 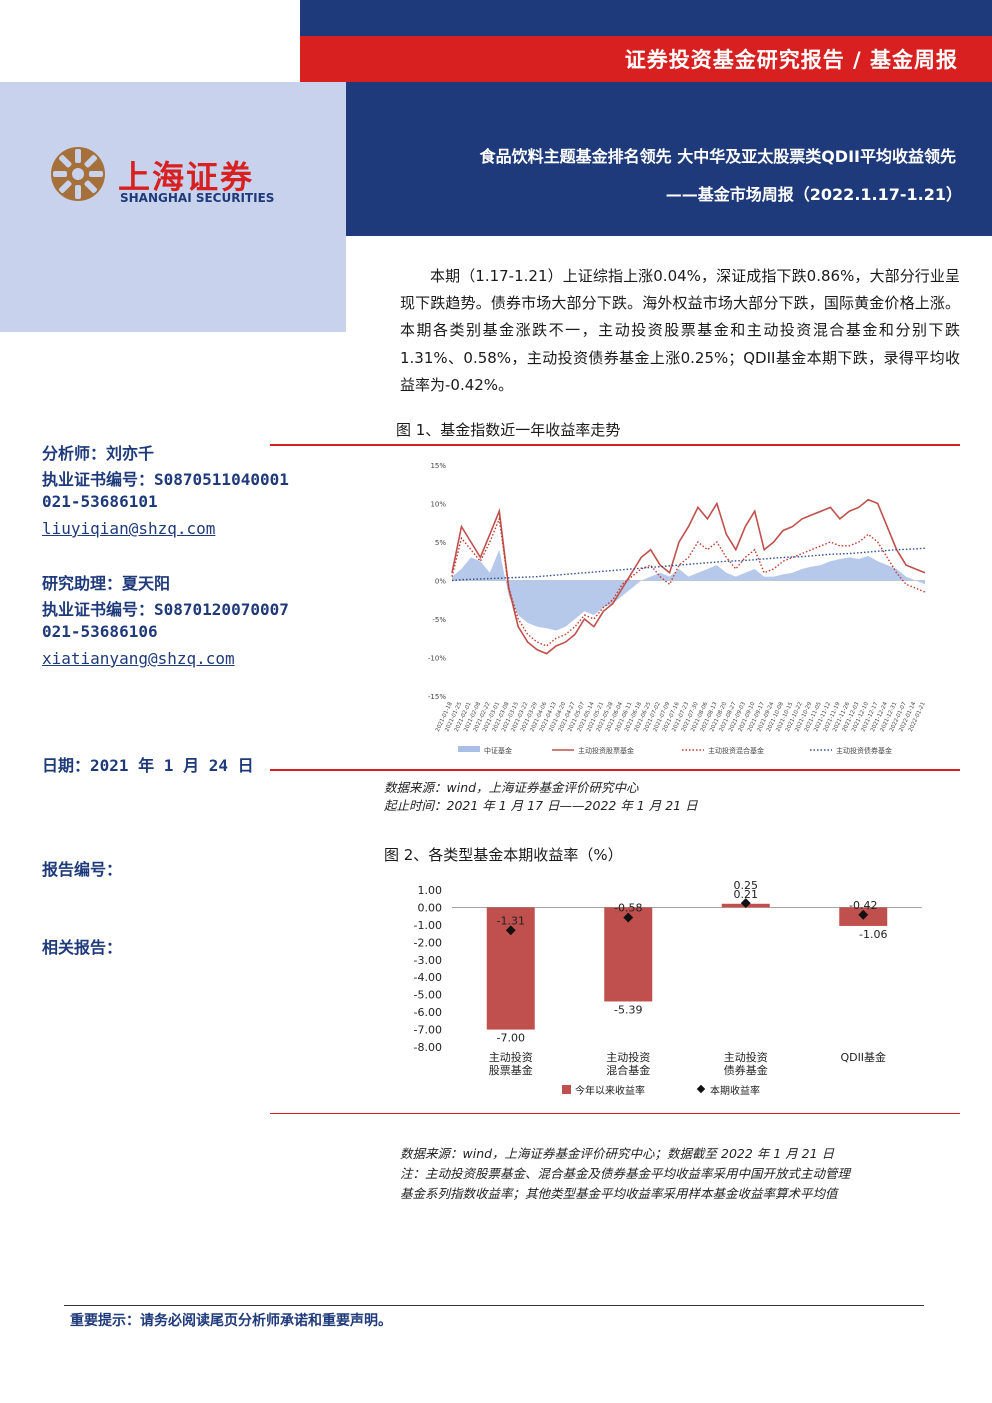 What do you see at coordinates (165, 479) in the screenshot?
I see `analyst-cert: 执业证书编号：S0870511040001` at bounding box center [165, 479].